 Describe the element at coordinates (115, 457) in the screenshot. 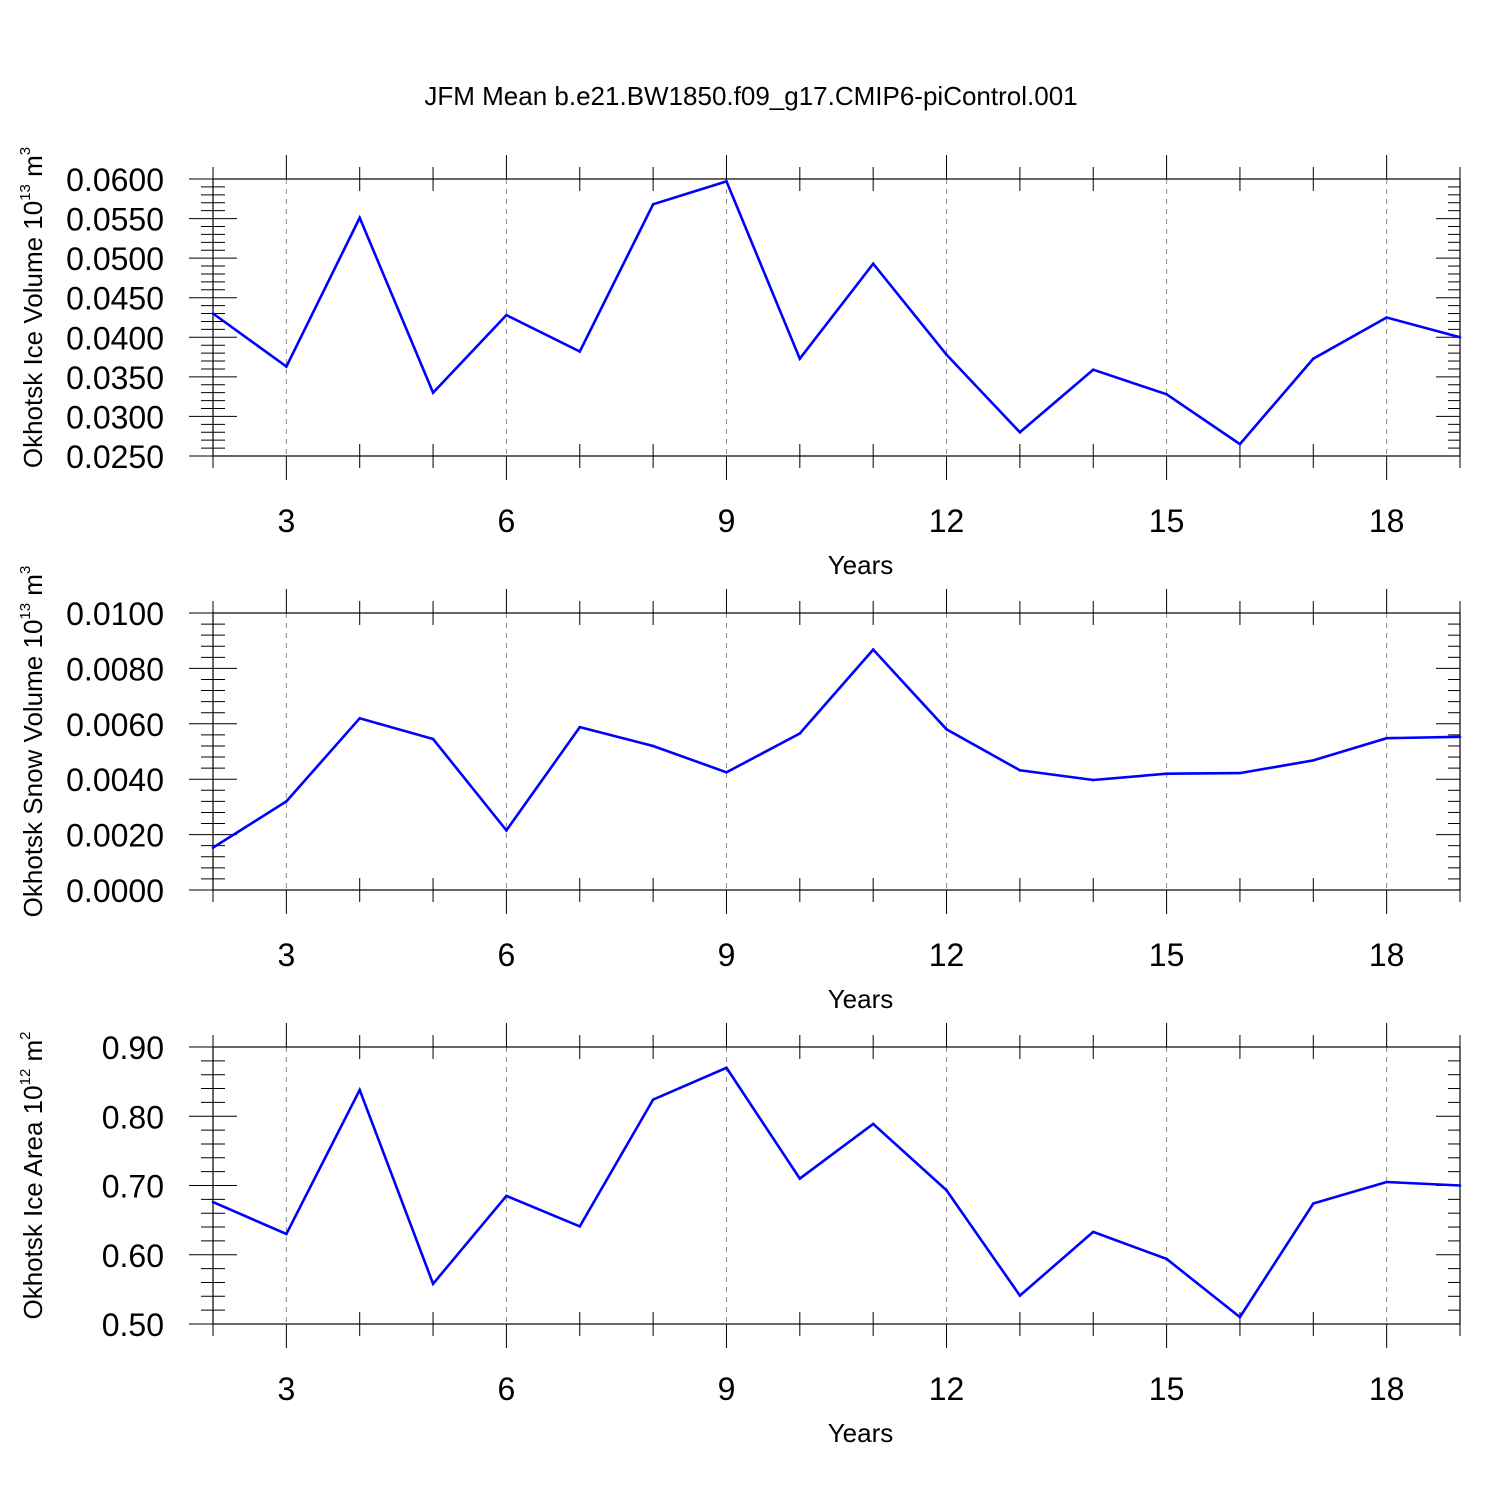

I see `y-tick-label: 0.0250` at that location.